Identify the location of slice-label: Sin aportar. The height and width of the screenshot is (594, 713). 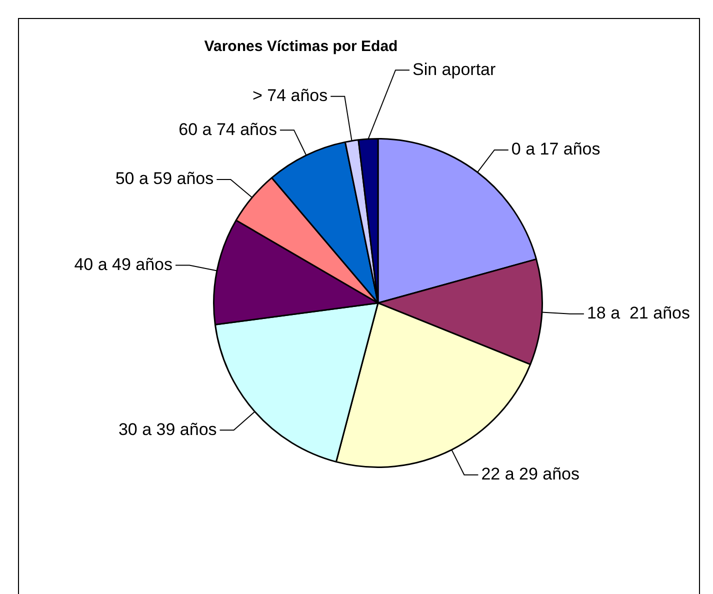
(454, 69).